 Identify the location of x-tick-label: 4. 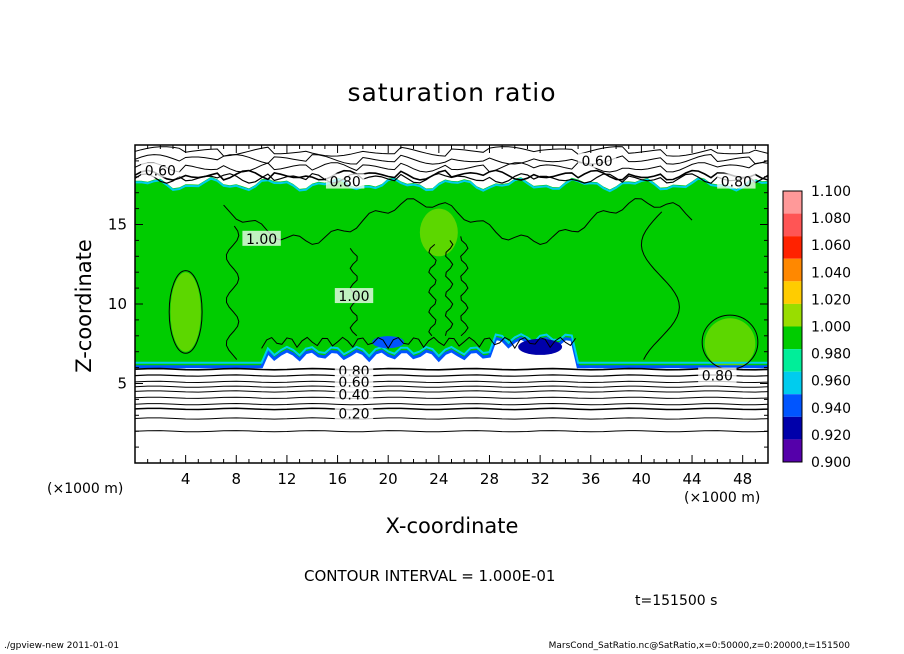
(186, 479).